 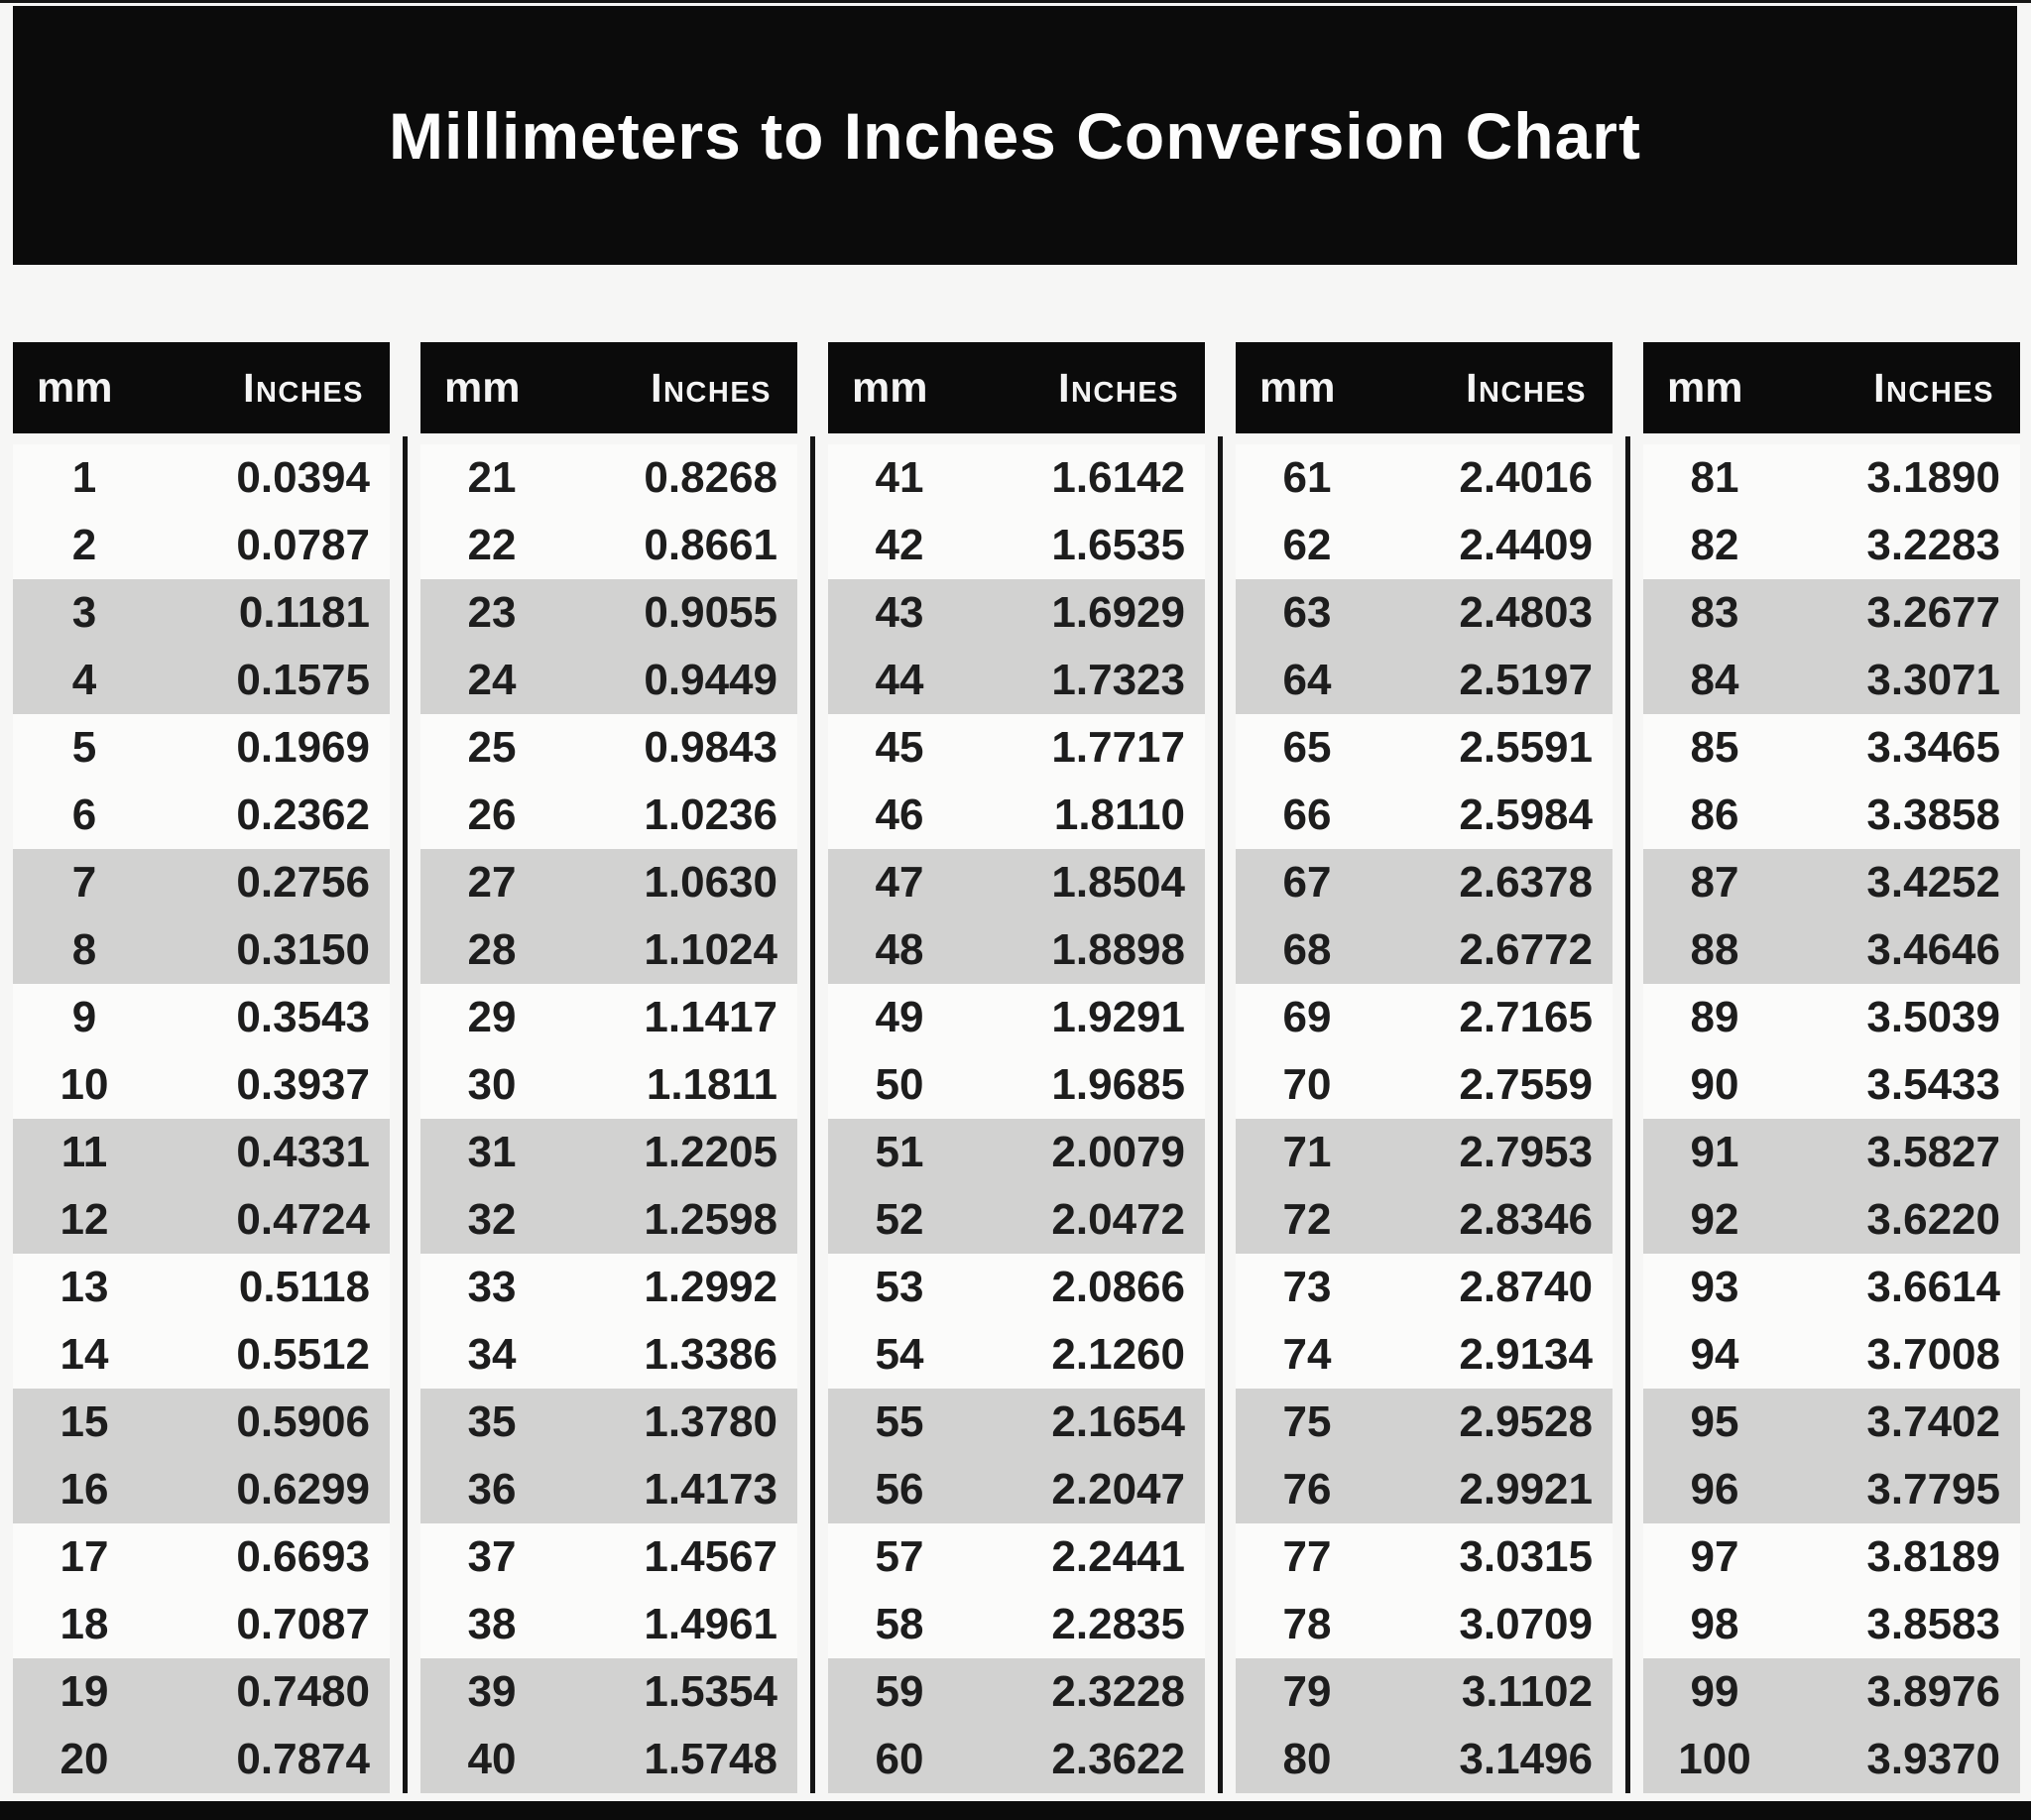 I want to click on mm-value: 44, so click(x=899, y=680).